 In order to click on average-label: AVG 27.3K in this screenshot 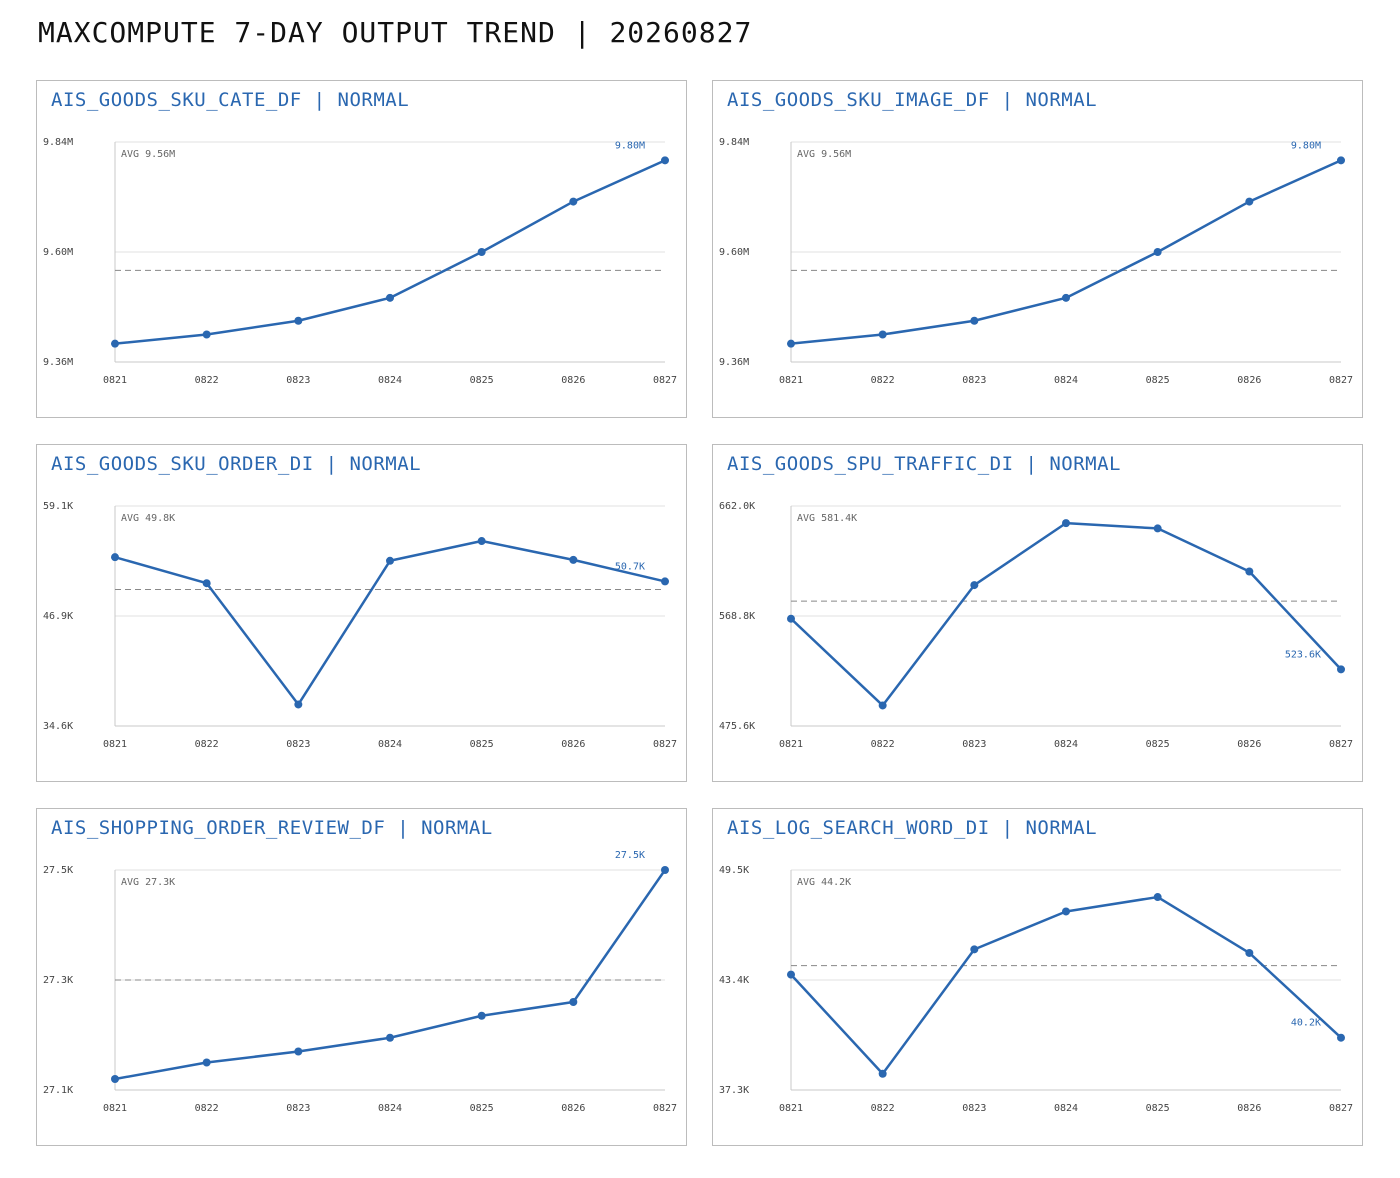, I will do `click(148, 882)`.